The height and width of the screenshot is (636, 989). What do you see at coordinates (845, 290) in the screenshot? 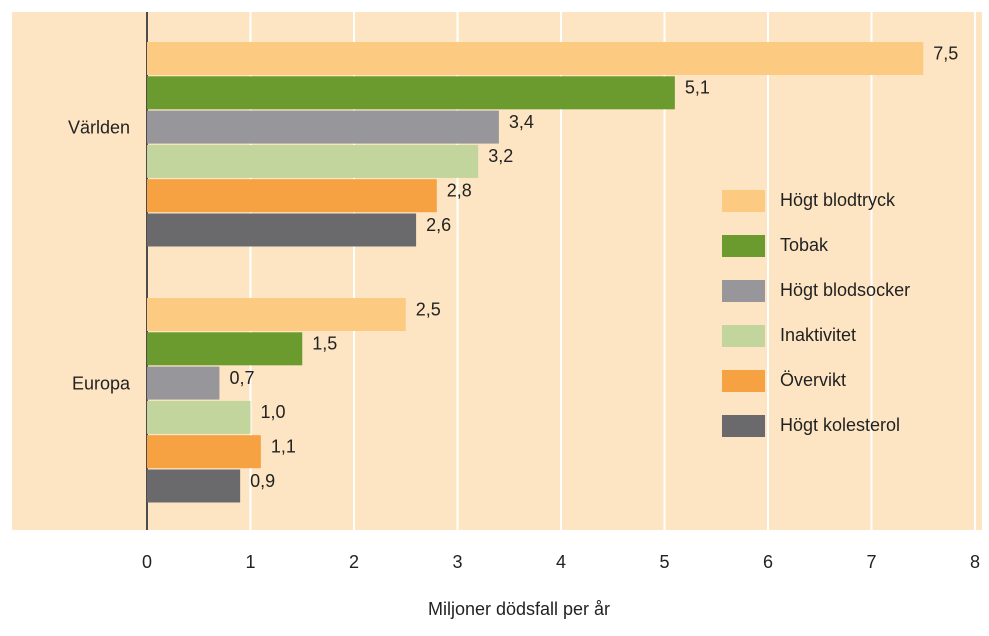
I see `legend-label: Högt blodsocker` at bounding box center [845, 290].